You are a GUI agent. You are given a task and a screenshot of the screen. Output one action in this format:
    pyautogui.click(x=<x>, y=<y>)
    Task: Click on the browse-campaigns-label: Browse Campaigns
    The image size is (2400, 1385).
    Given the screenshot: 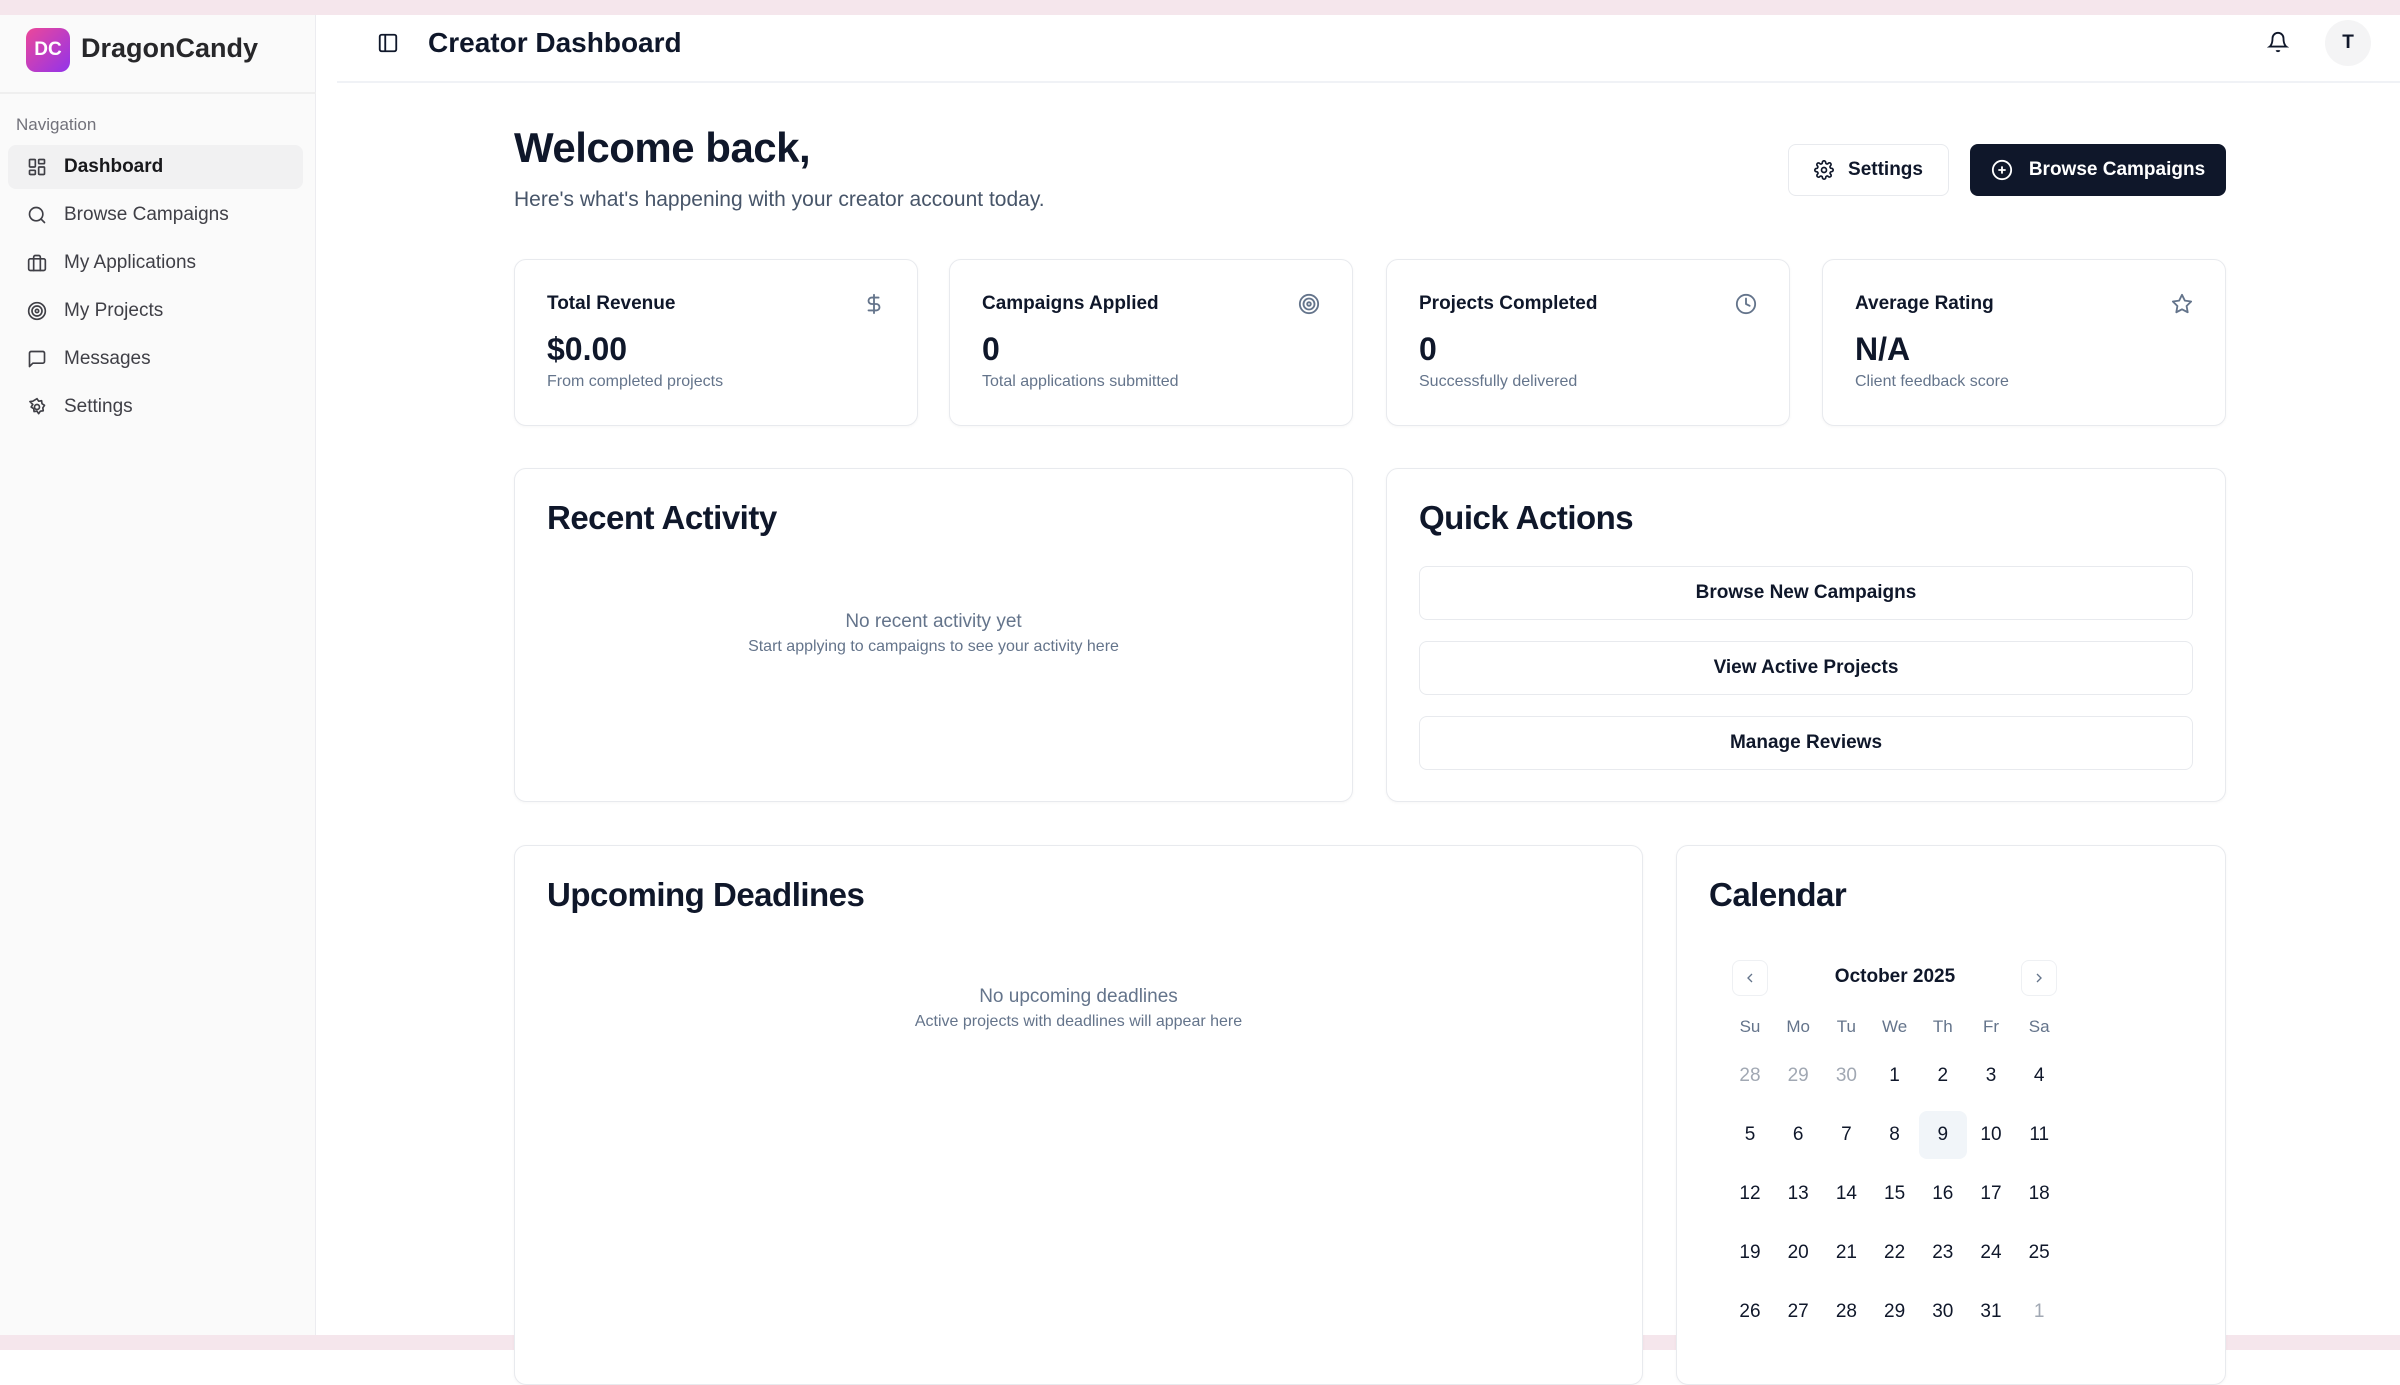 What is the action you would take?
    pyautogui.click(x=2117, y=169)
    